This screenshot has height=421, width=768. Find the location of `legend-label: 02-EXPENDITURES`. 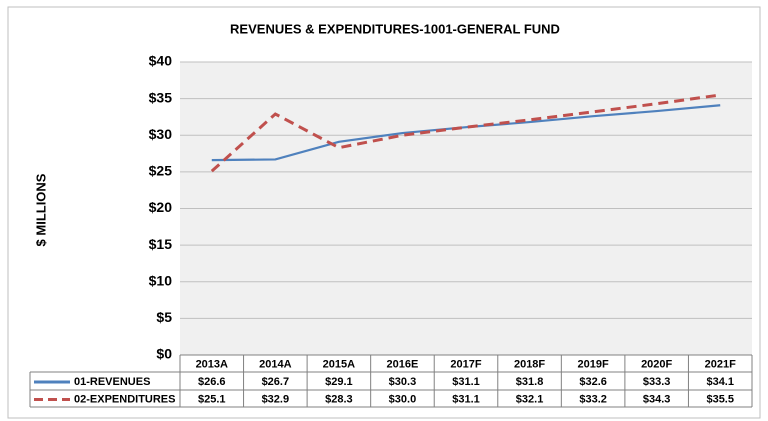

legend-label: 02-EXPENDITURES is located at coordinates (124, 399).